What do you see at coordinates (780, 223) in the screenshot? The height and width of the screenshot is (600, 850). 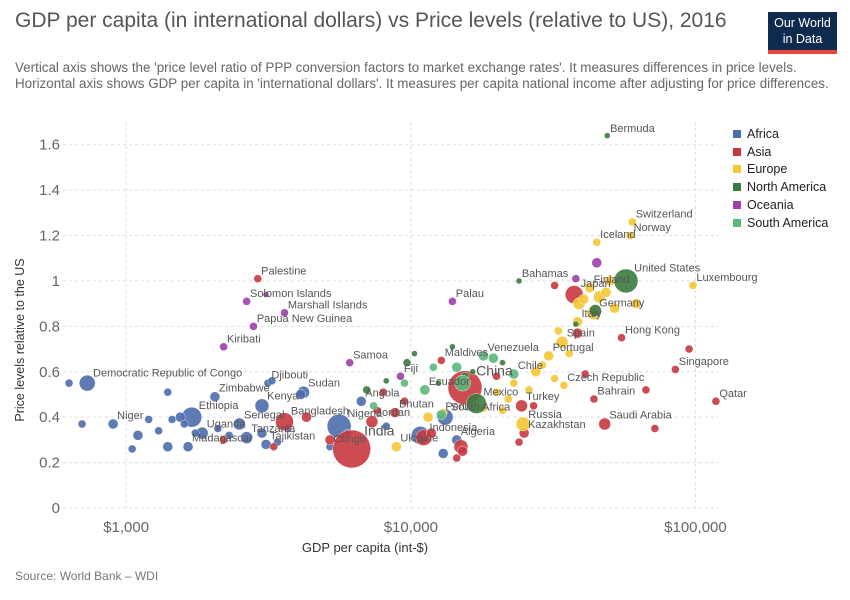 I see `legend-item: South America` at bounding box center [780, 223].